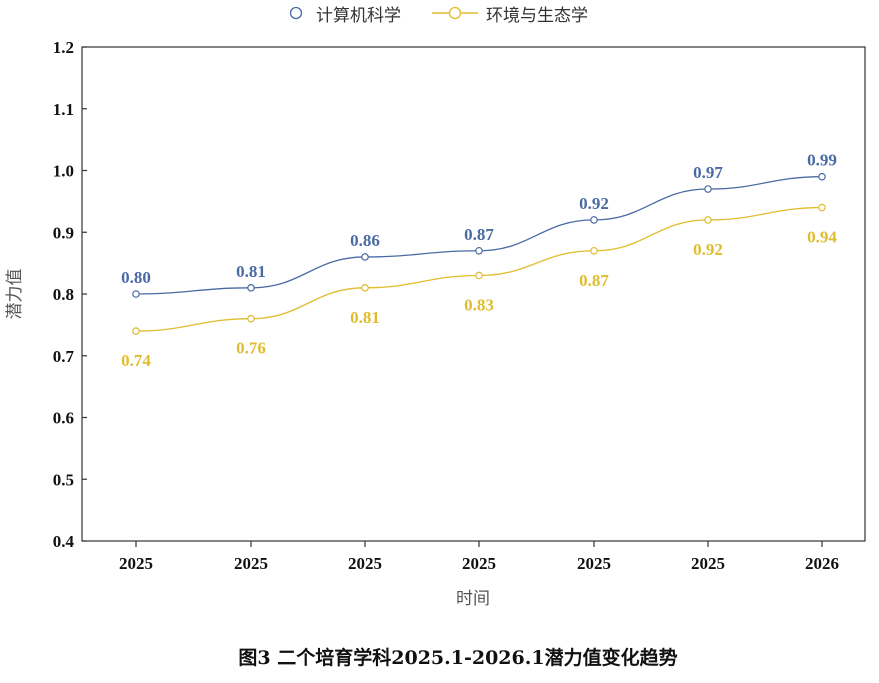 The image size is (879, 683). Describe the element at coordinates (822, 563) in the screenshot. I see `x-tick-label: 2026` at that location.